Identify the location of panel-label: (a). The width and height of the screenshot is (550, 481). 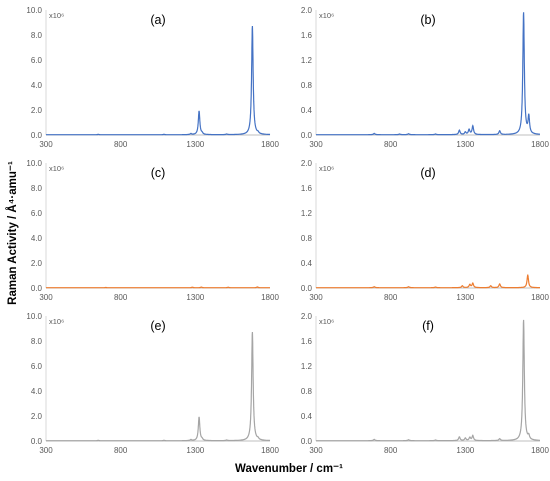
(157, 20).